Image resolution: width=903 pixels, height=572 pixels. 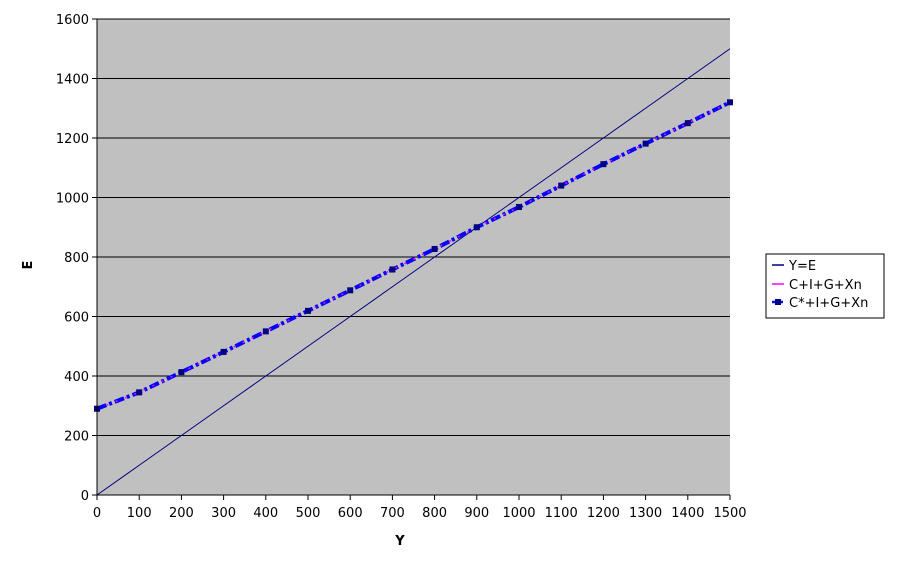 What do you see at coordinates (687, 513) in the screenshot?
I see `x-tick-label: 1400` at bounding box center [687, 513].